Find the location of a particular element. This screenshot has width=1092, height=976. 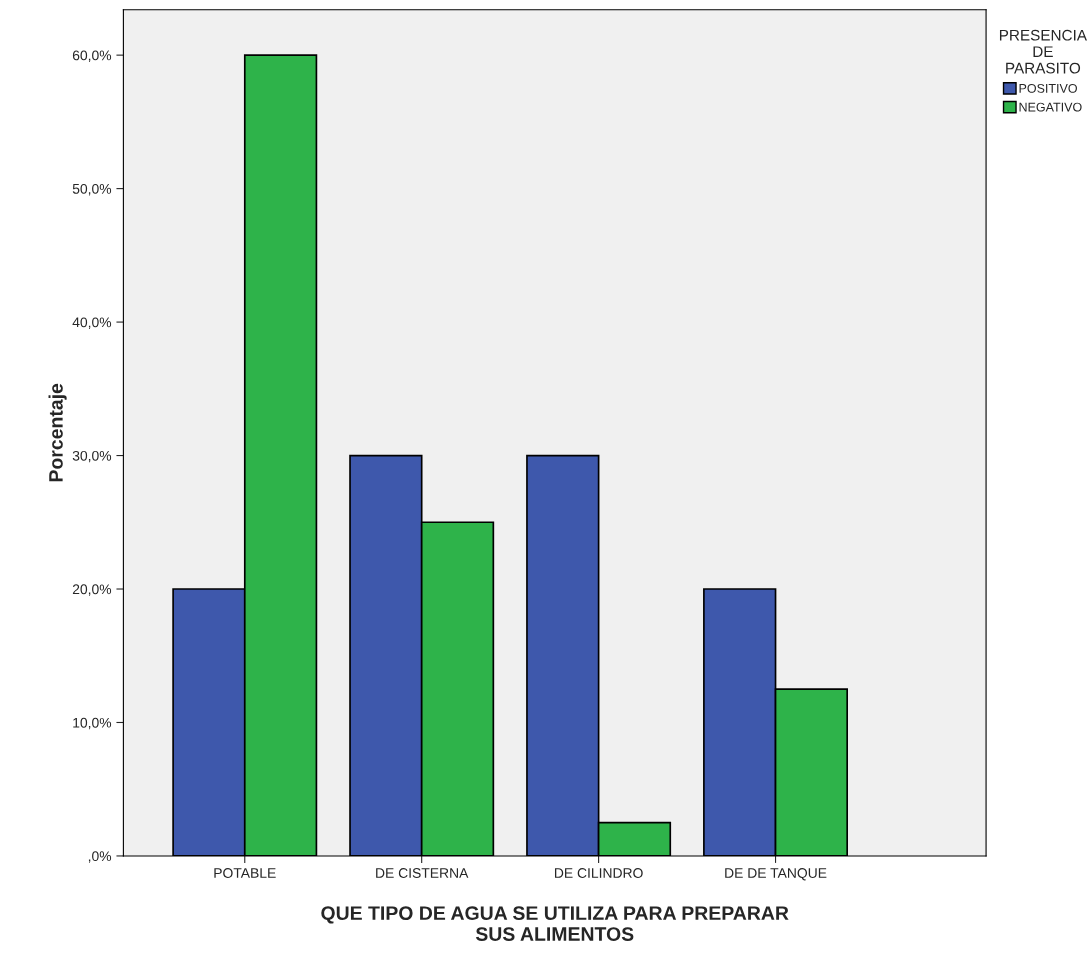

legend-label: POSITIVO is located at coordinates (1048, 88).